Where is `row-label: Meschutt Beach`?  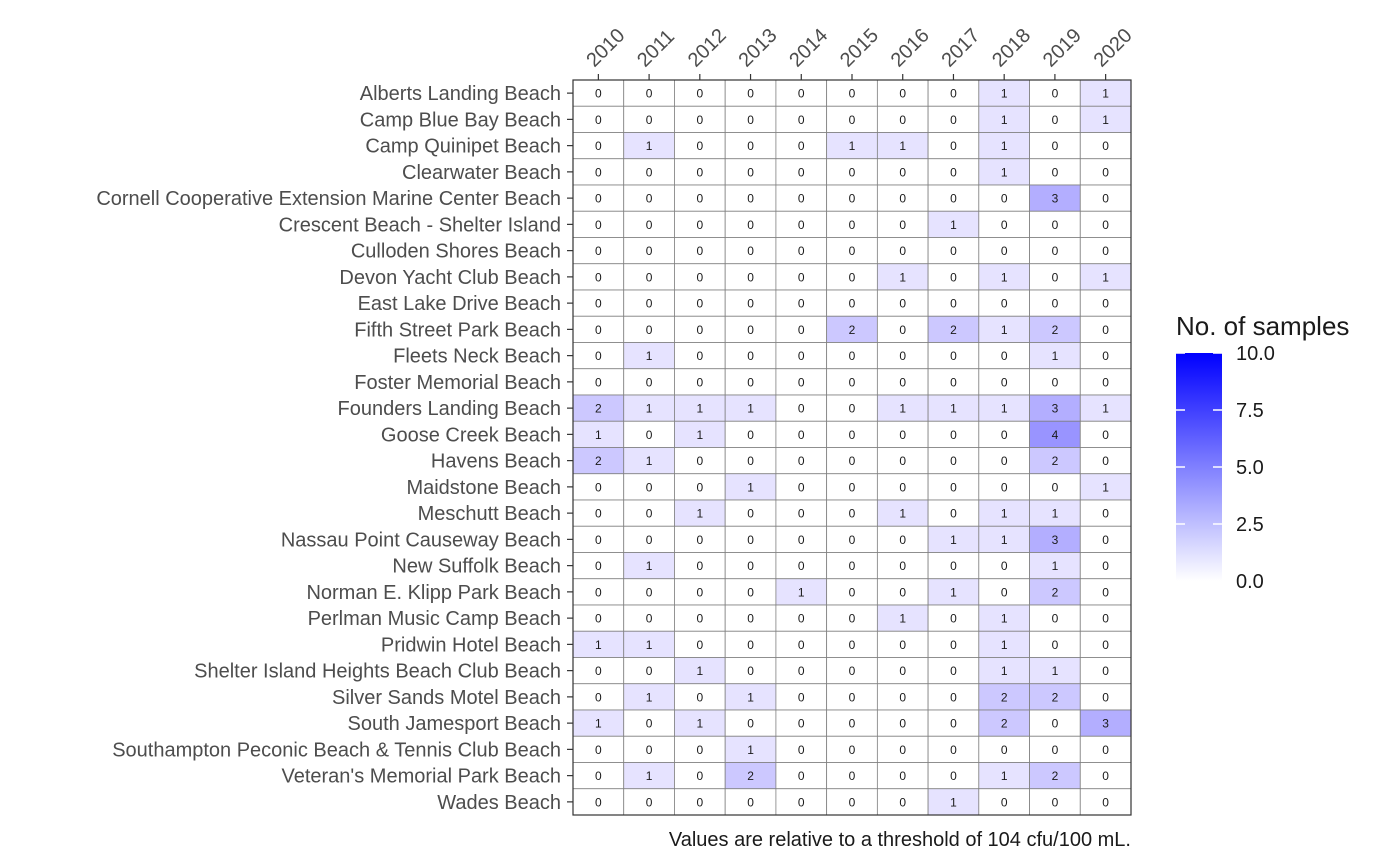
row-label: Meschutt Beach is located at coordinates (489, 514).